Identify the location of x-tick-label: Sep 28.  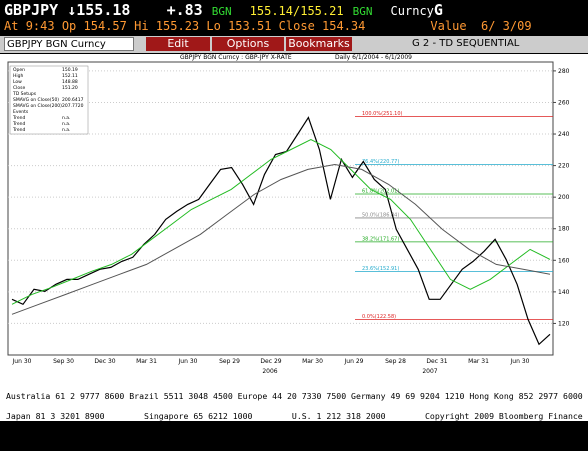
(395, 361).